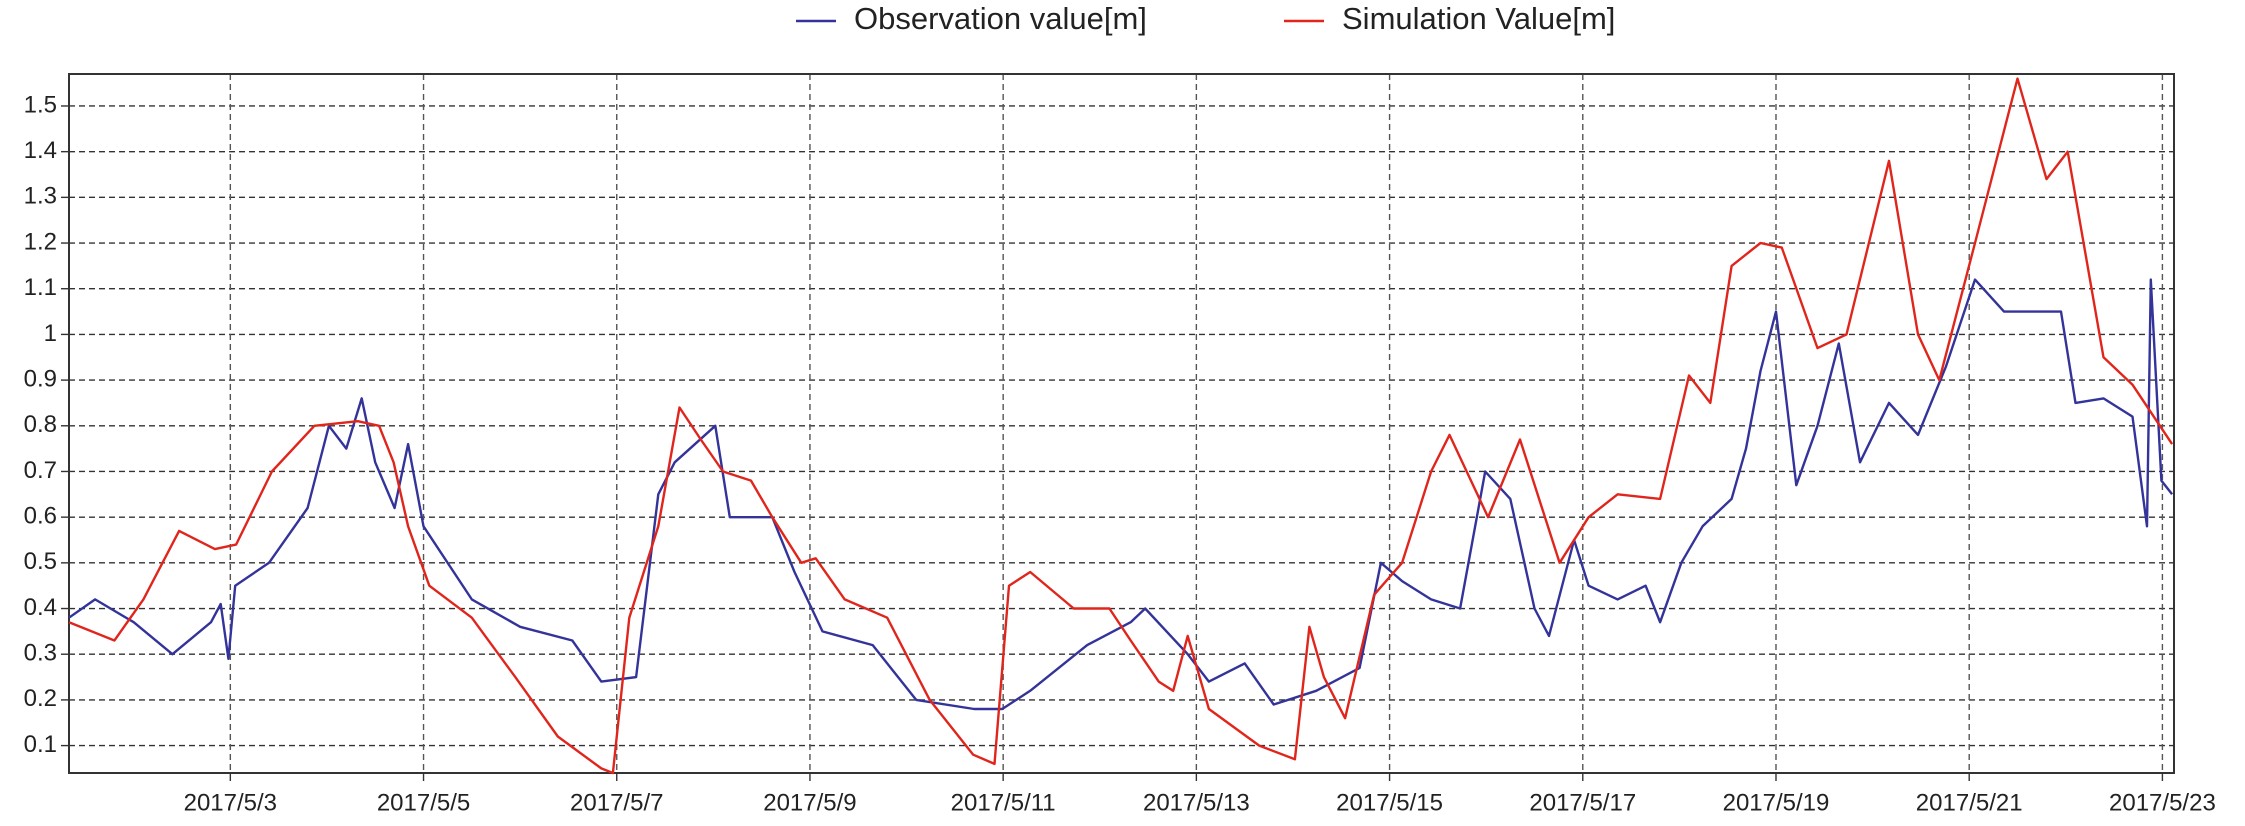  What do you see at coordinates (1000, 18) in the screenshot?
I see `legend-label: Observation value[m]` at bounding box center [1000, 18].